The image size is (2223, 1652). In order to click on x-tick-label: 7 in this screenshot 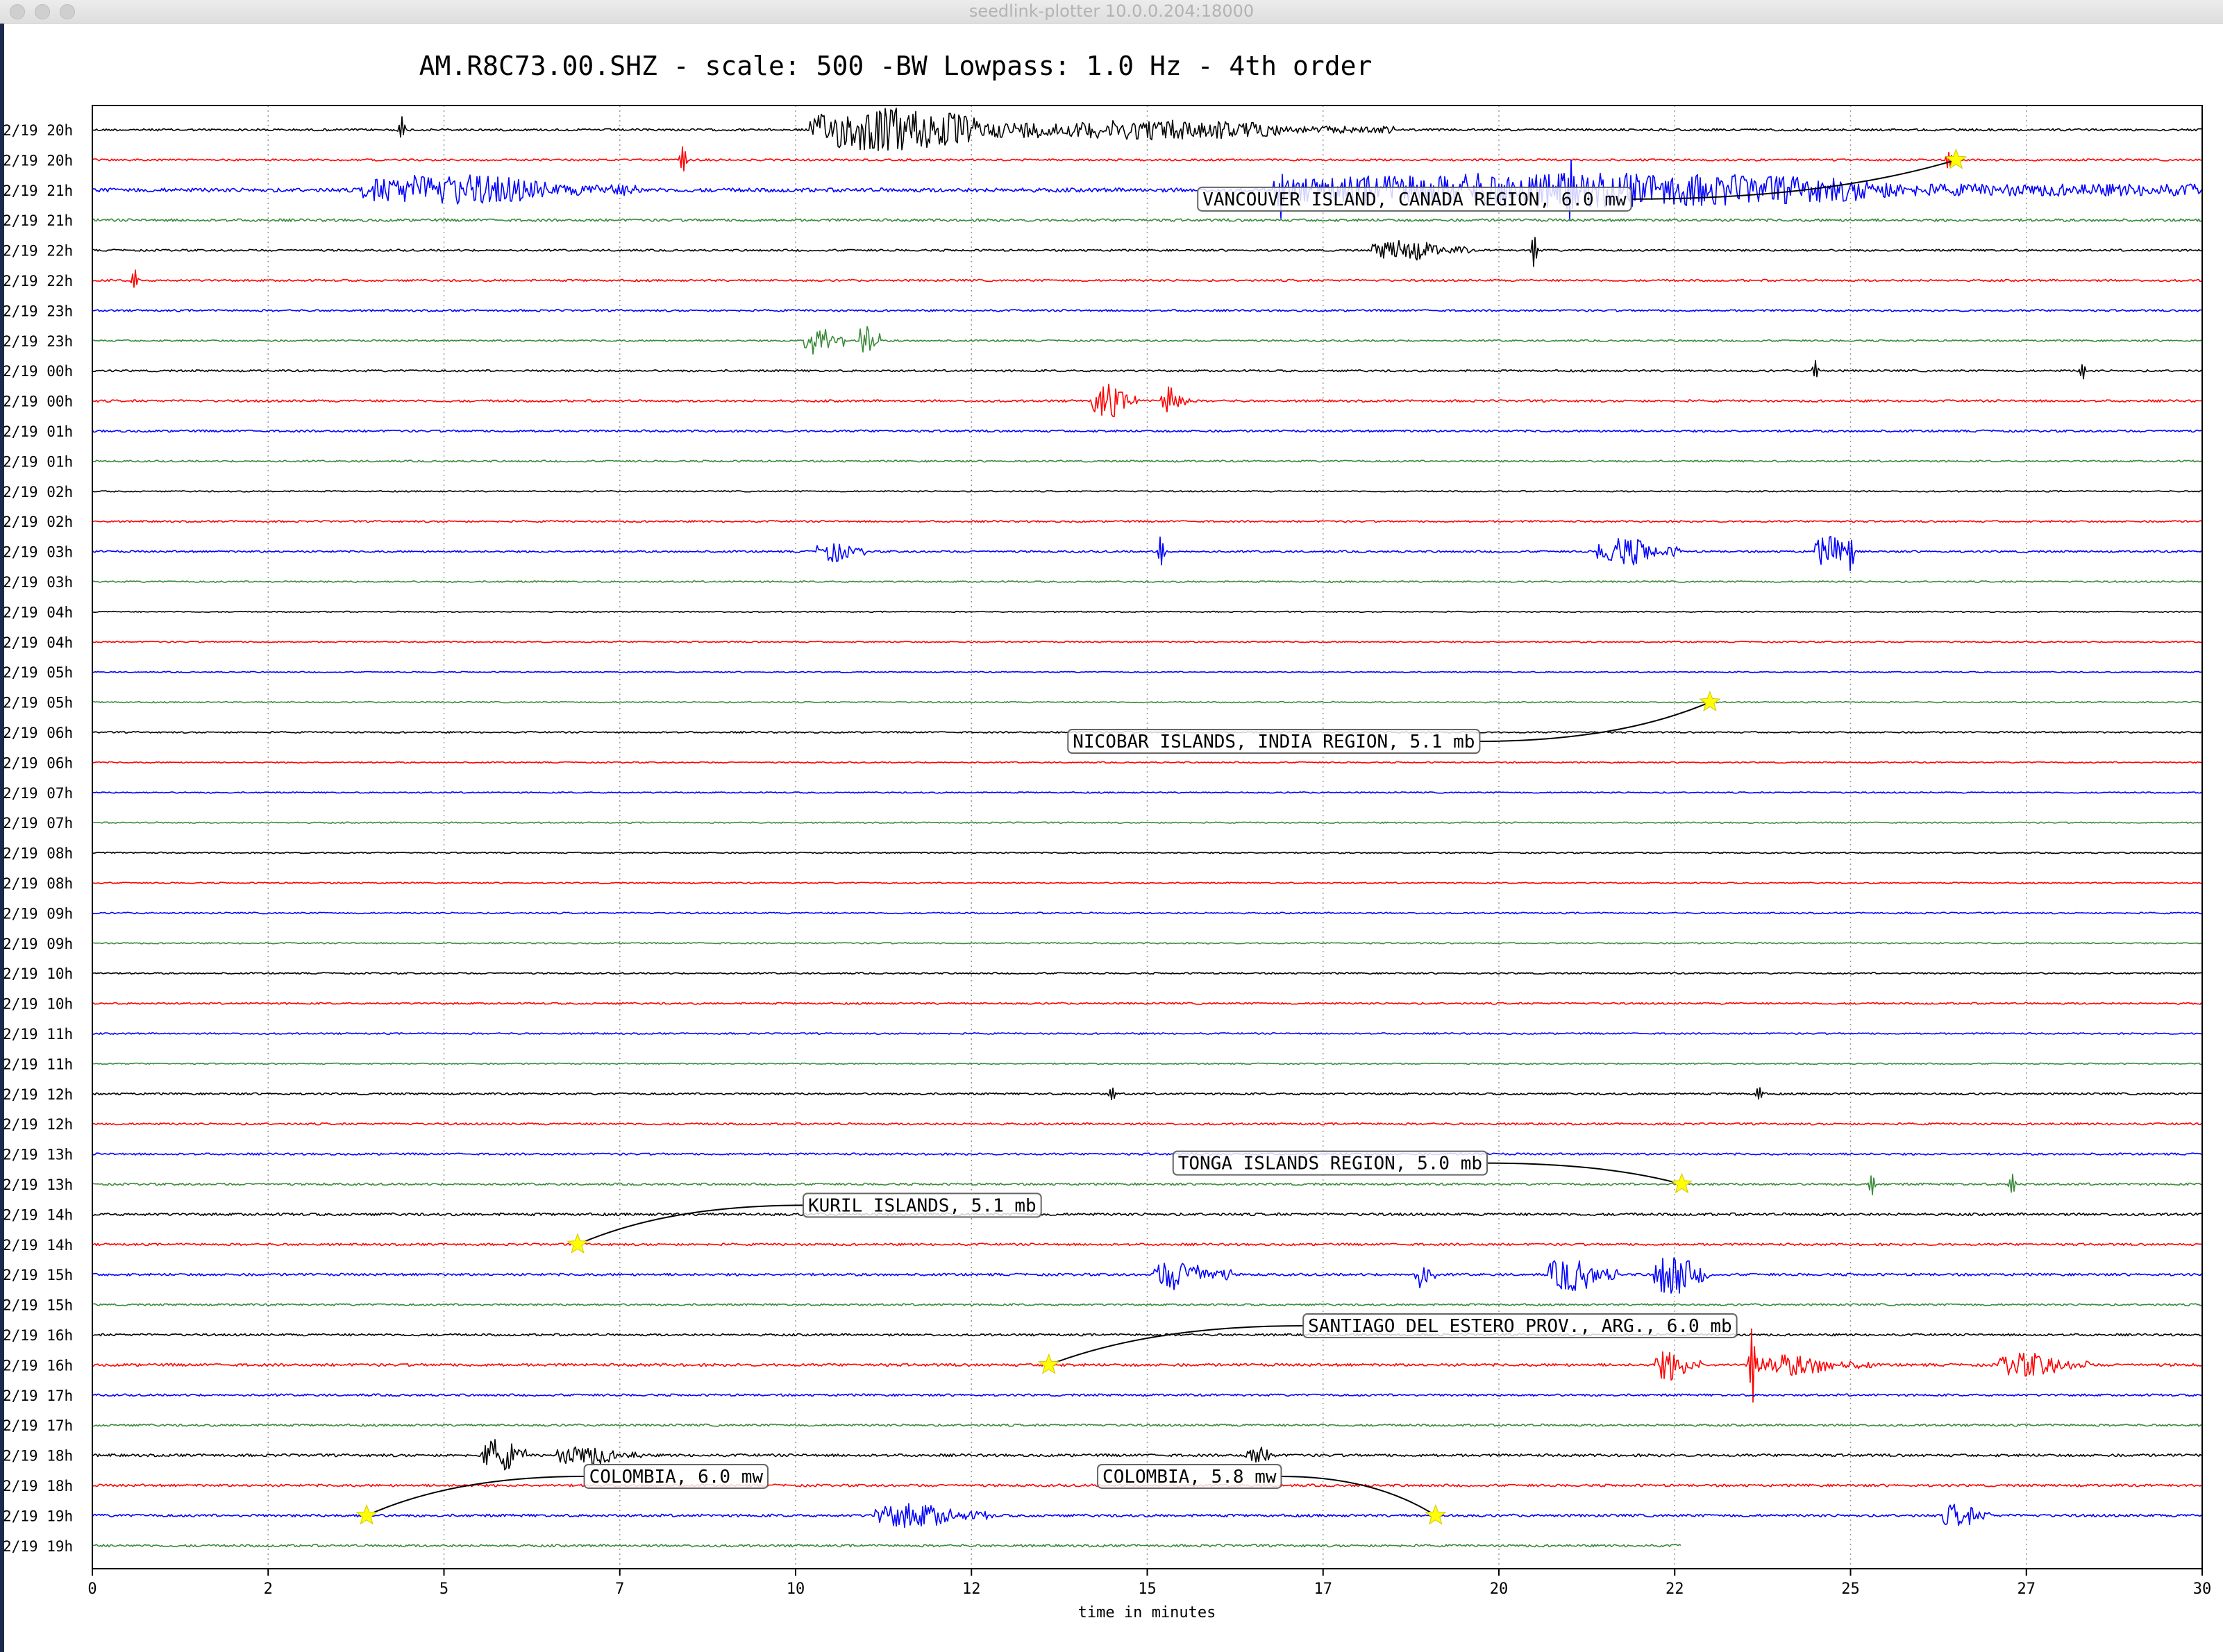, I will do `click(619, 1589)`.